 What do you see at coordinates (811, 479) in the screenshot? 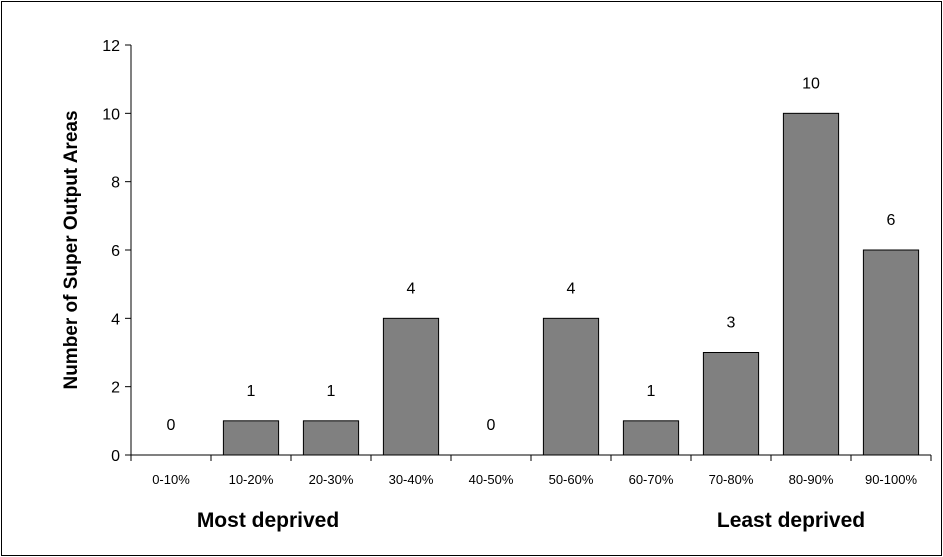
I see `x-tick-label: 80-90%` at bounding box center [811, 479].